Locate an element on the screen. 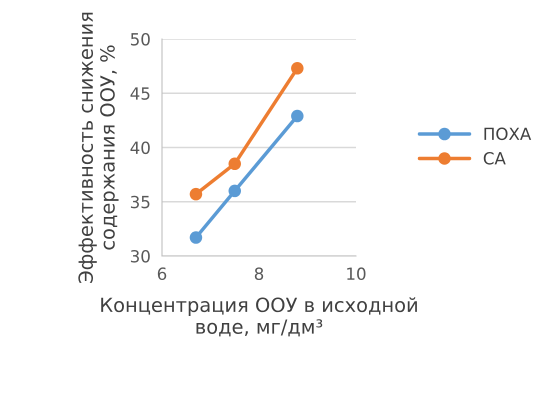  x-axis-title: Концентрация ООУ в исходной воде, мг/дм³ is located at coordinates (259, 316).